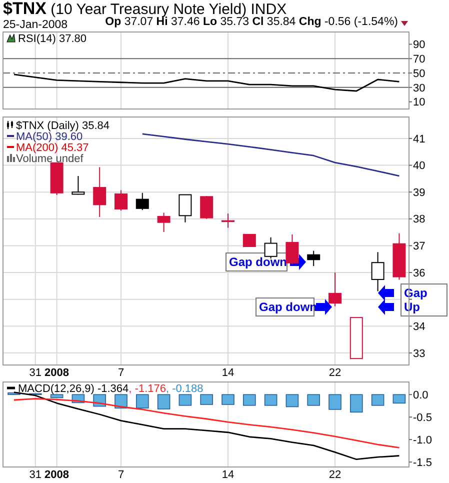  Describe the element at coordinates (419, 74) in the screenshot. I see `y-tick-label: 50` at that location.